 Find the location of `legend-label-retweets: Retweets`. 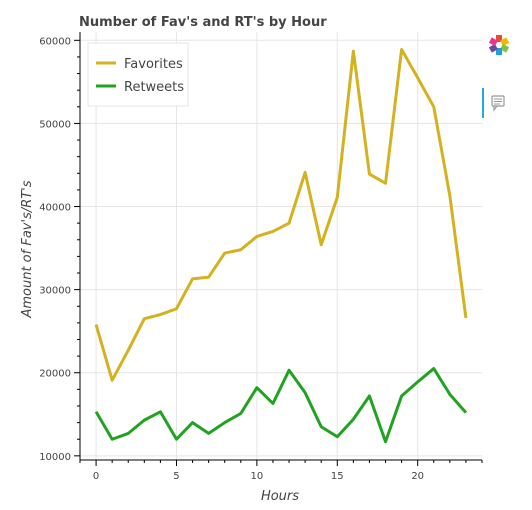

legend-label-retweets: Retweets is located at coordinates (154, 87).